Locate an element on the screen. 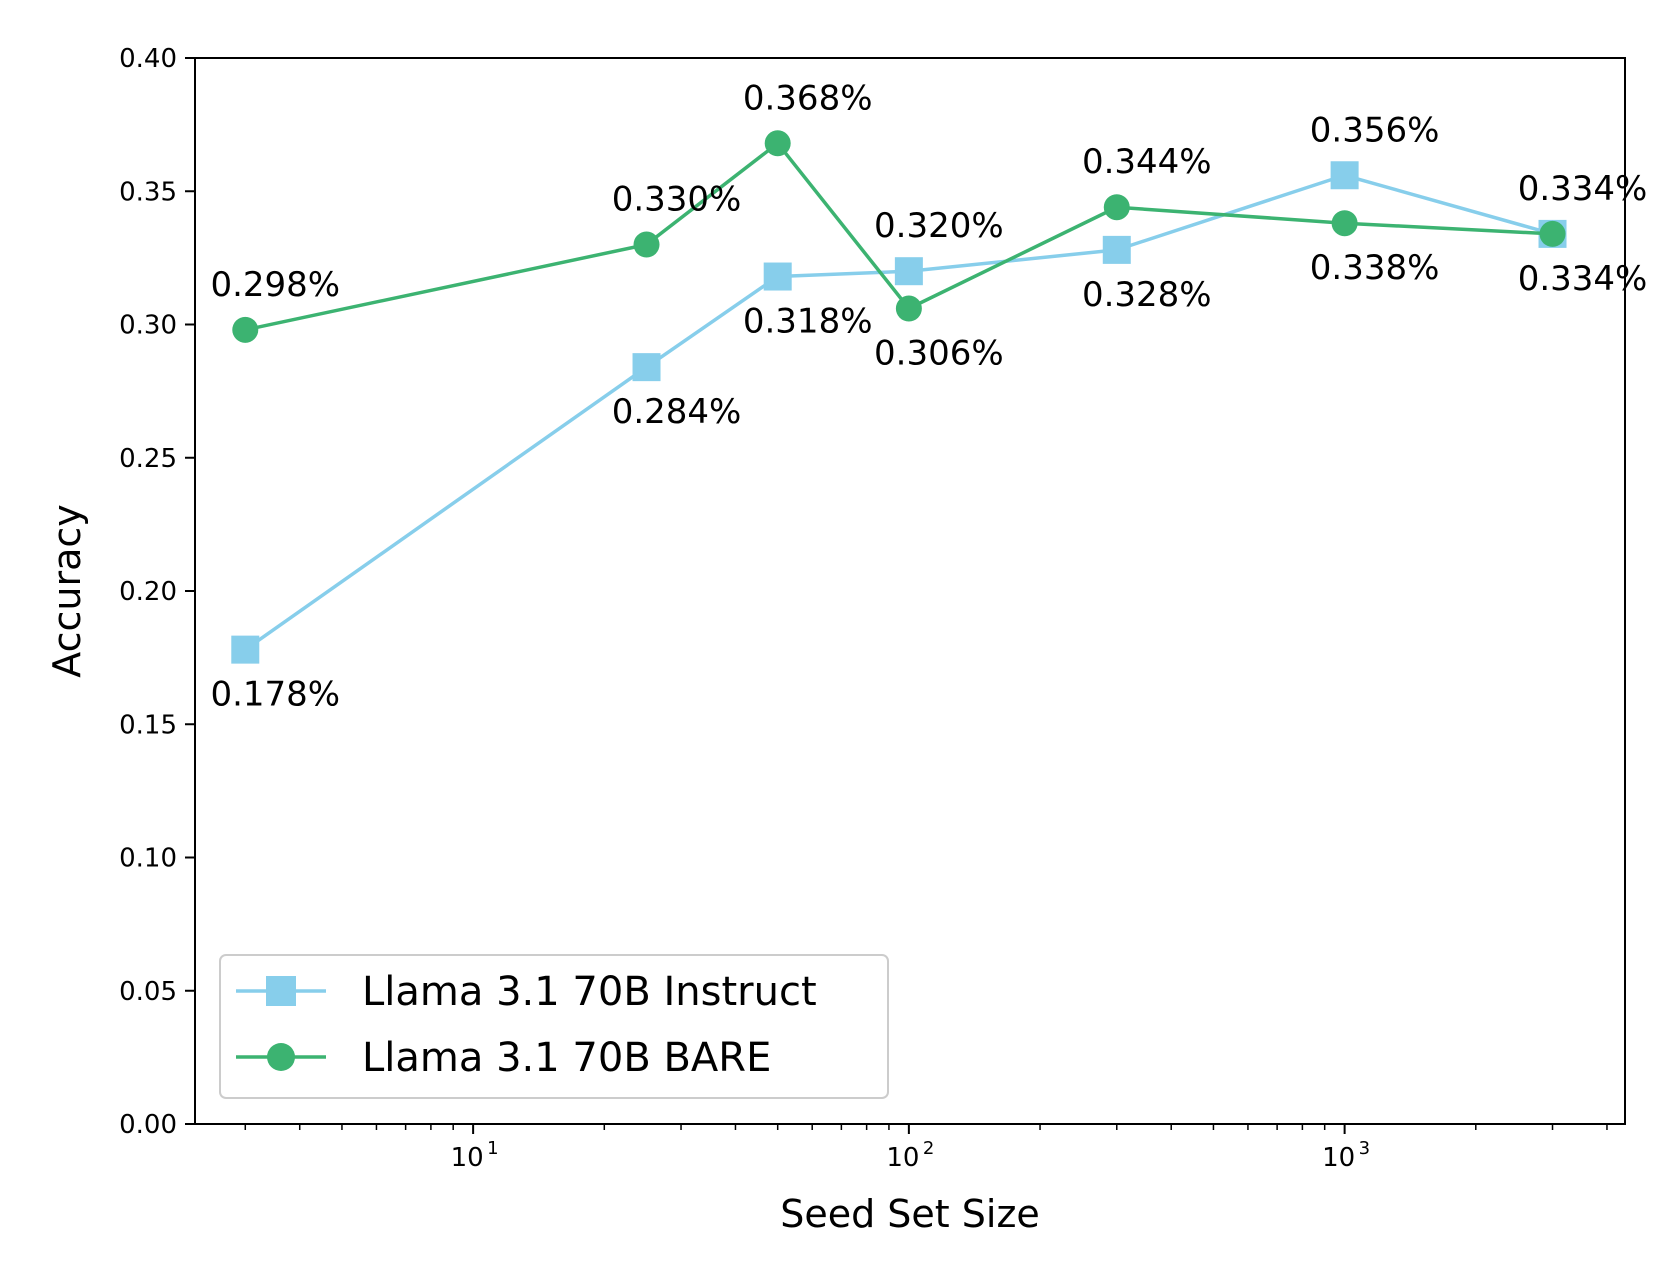 The height and width of the screenshot is (1275, 1661). y-tick-label: 0.10 is located at coordinates (148, 859).